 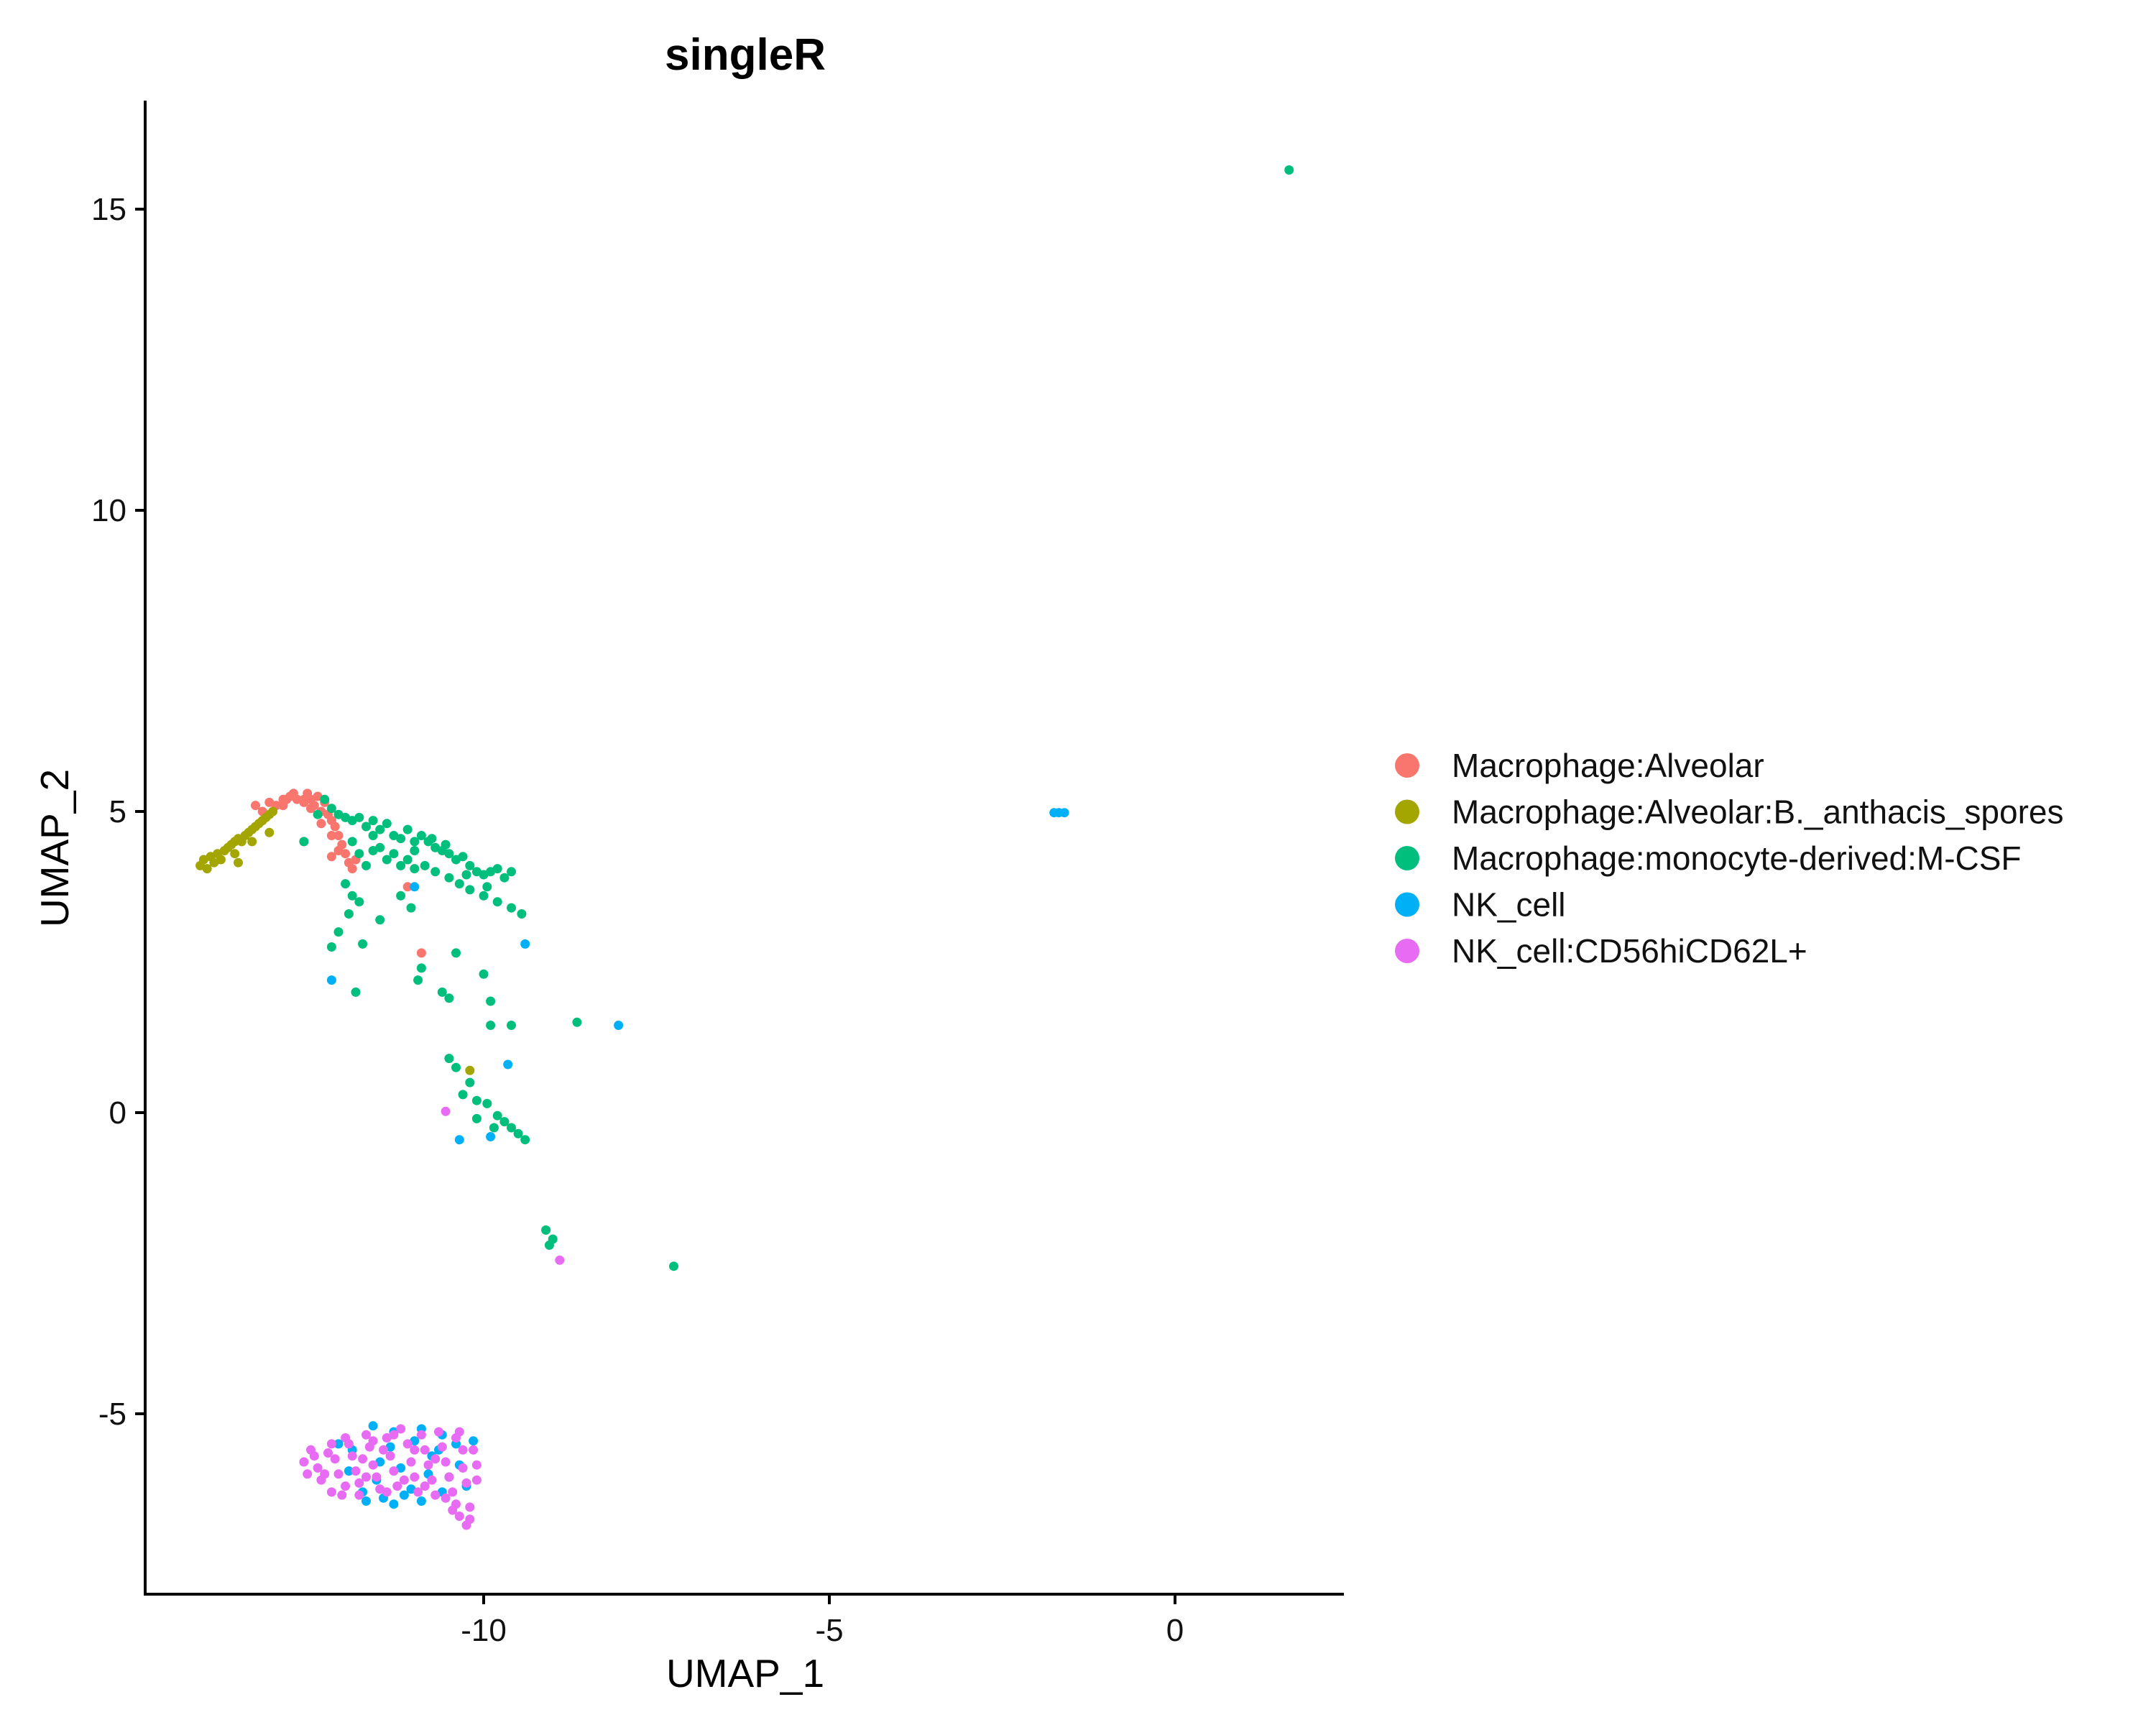 I want to click on y-tick-label-3: 10, so click(x=108, y=510).